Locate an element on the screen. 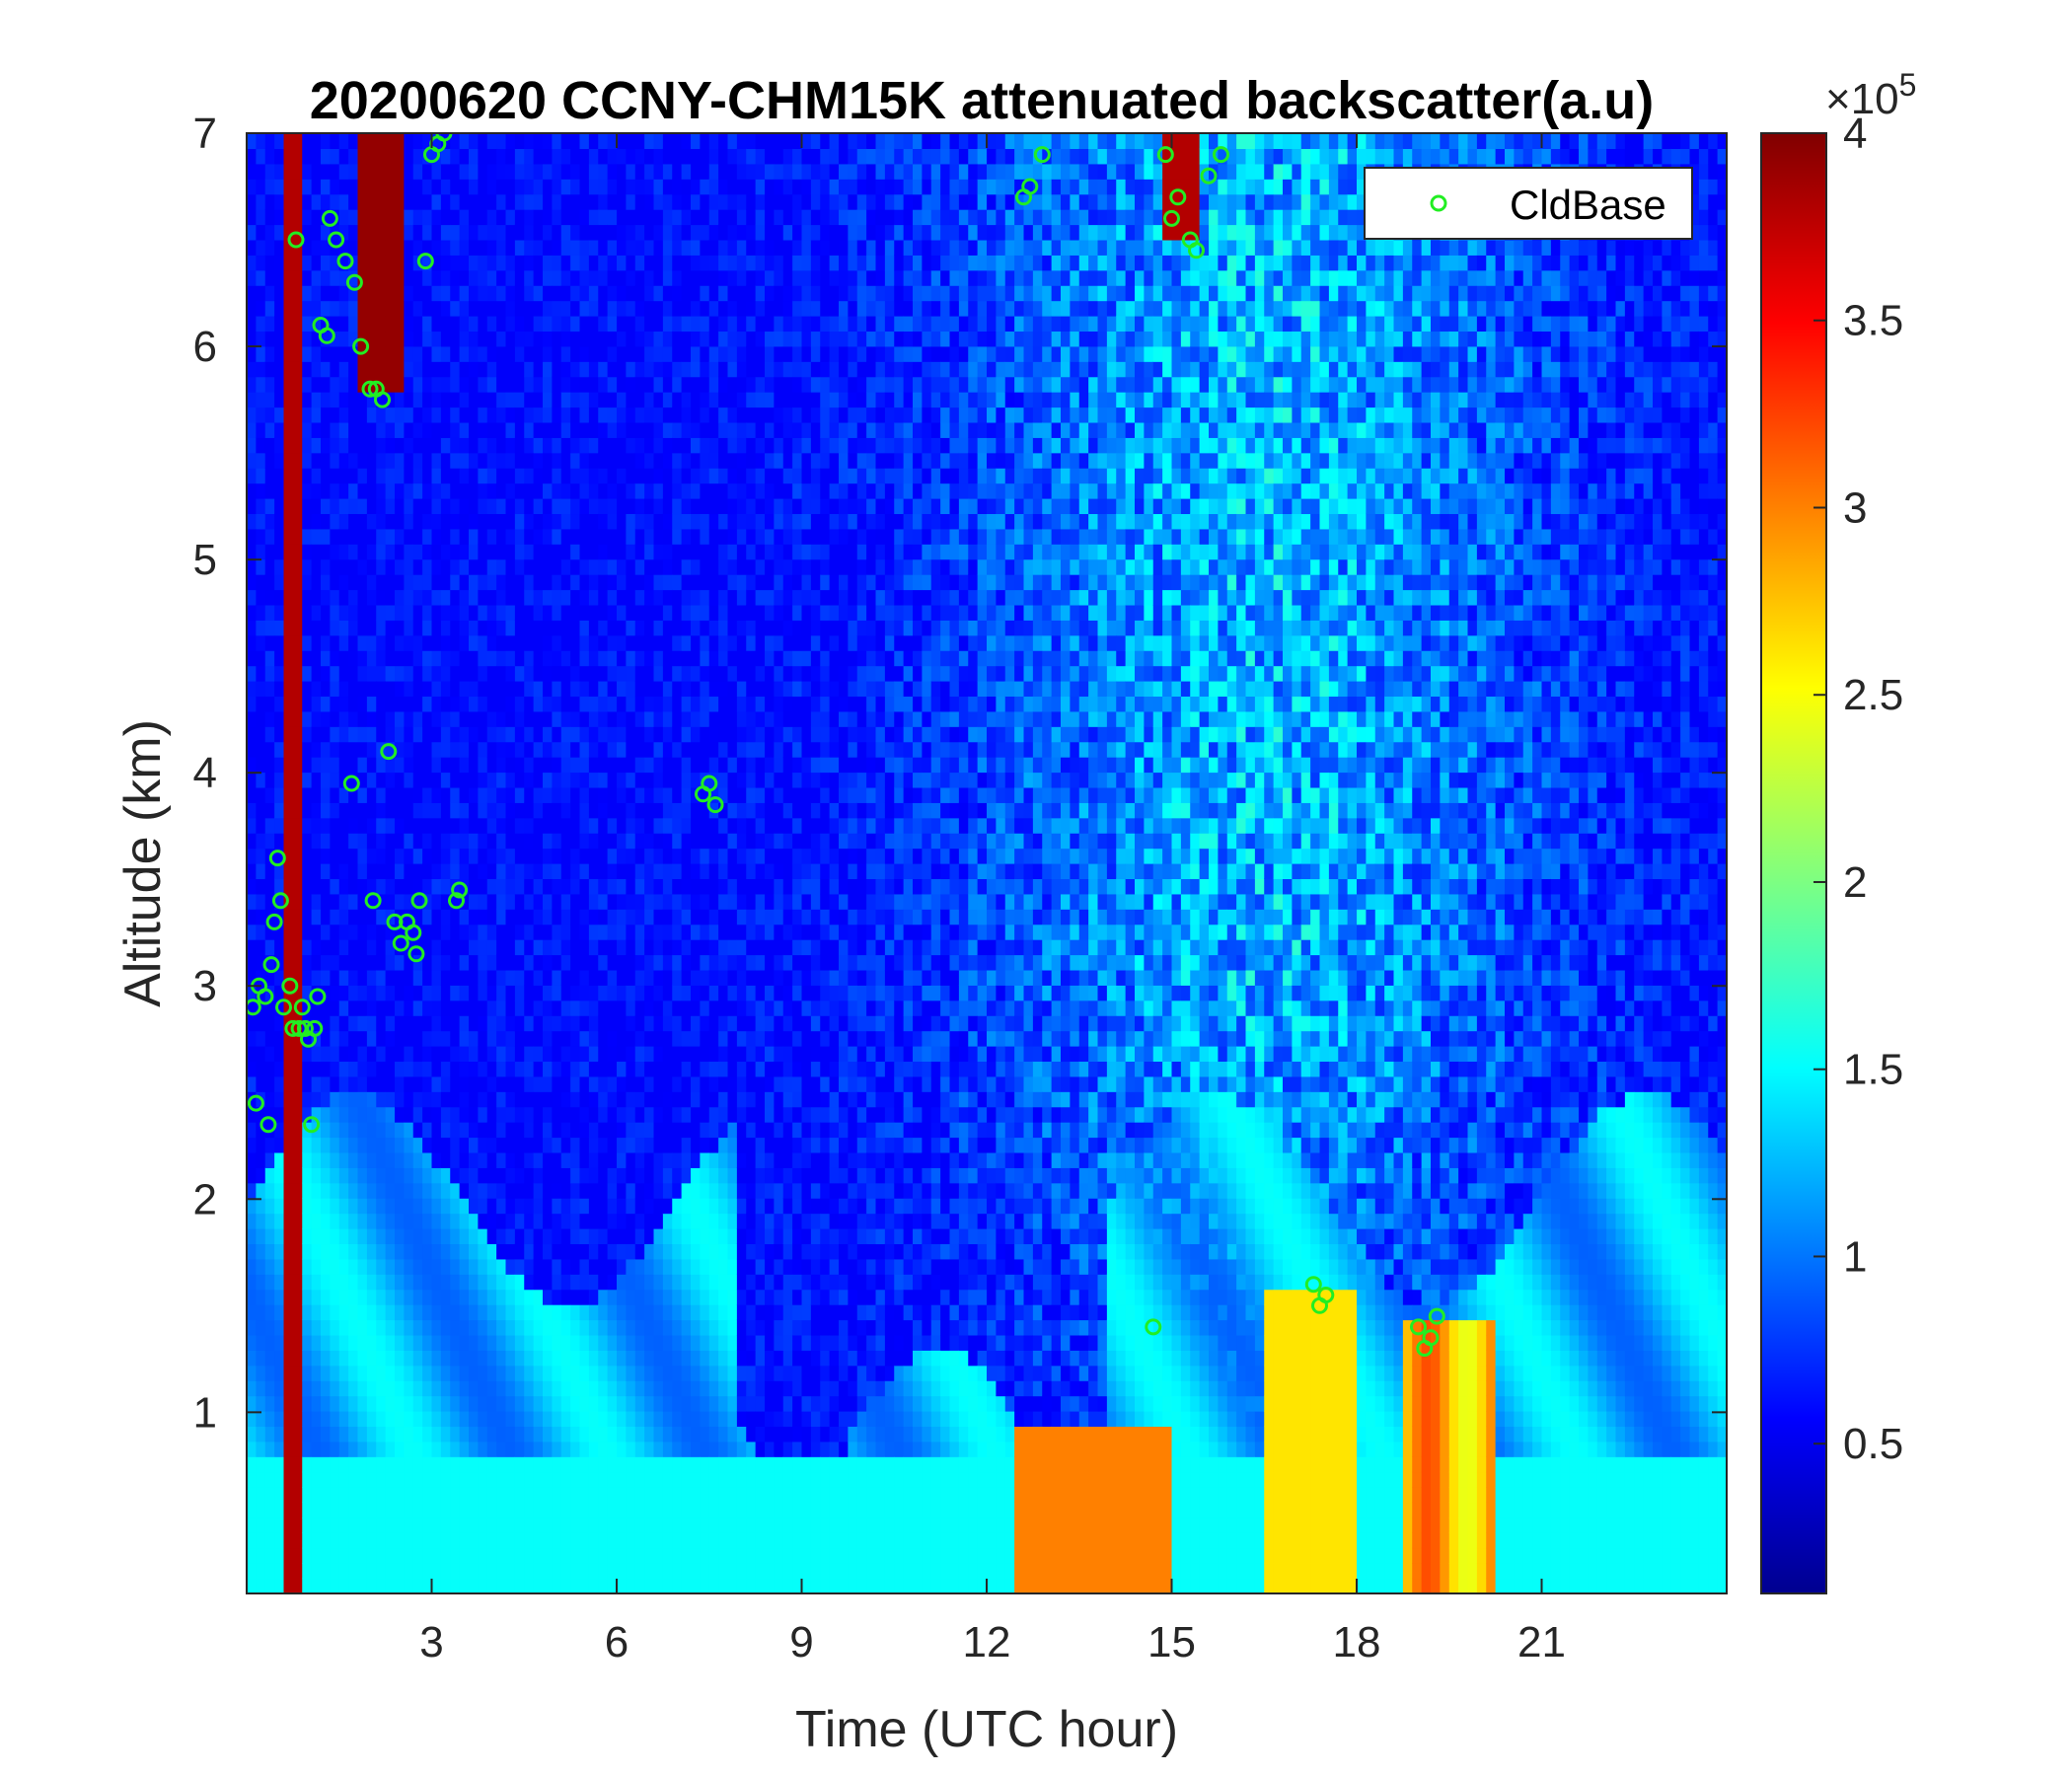  y-tick-label: 4 is located at coordinates (205, 773).